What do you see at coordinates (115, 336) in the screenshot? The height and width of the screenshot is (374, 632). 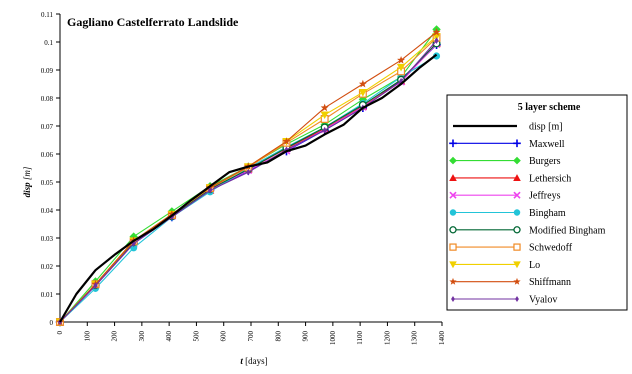 I see `x-tick-label: 200` at bounding box center [115, 336].